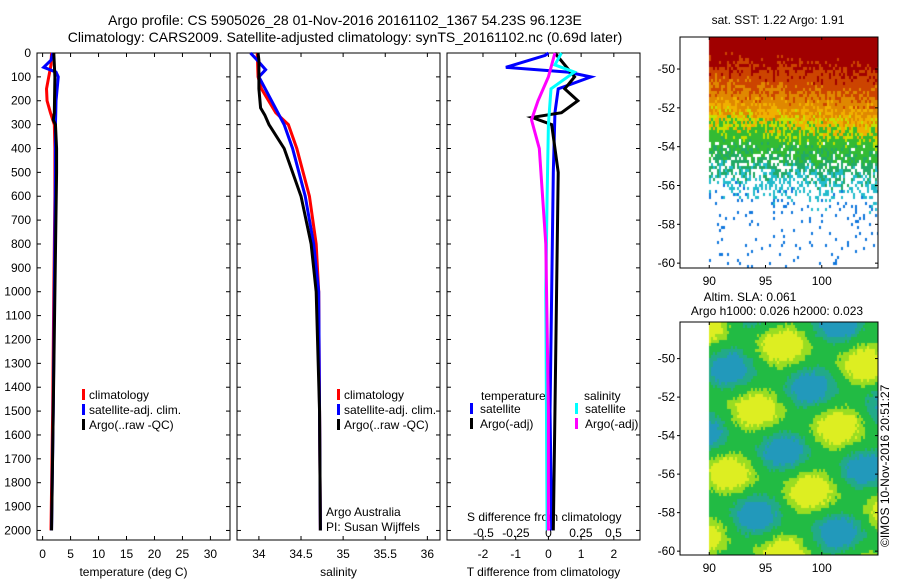  Describe the element at coordinates (750, 297) in the screenshot. I see `sla-map-title-1: Altim. SLA: 0.061` at that location.